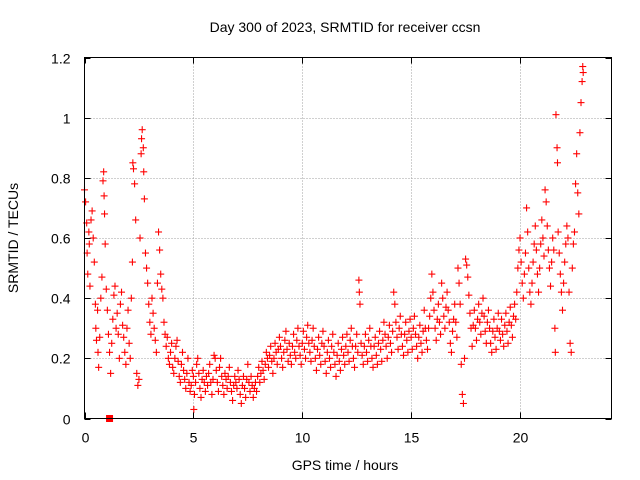  I want to click on x-axis-label: GPS time / hours, so click(345, 465).